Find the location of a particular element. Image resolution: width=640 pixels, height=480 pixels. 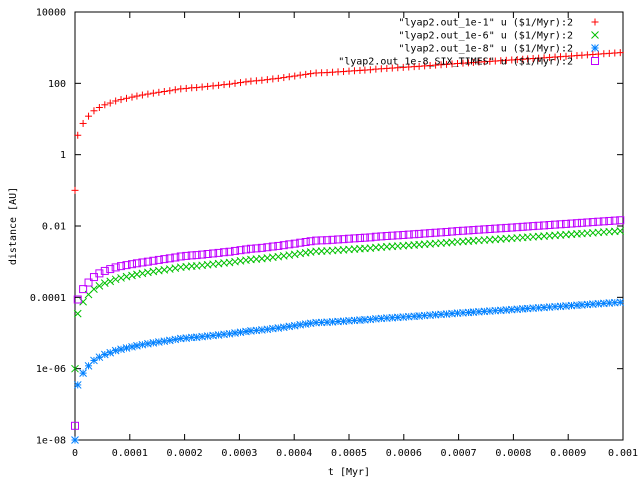

legend-label: "lyap2.out_1e-8" u ($1/Myr):2 is located at coordinates (485, 49).